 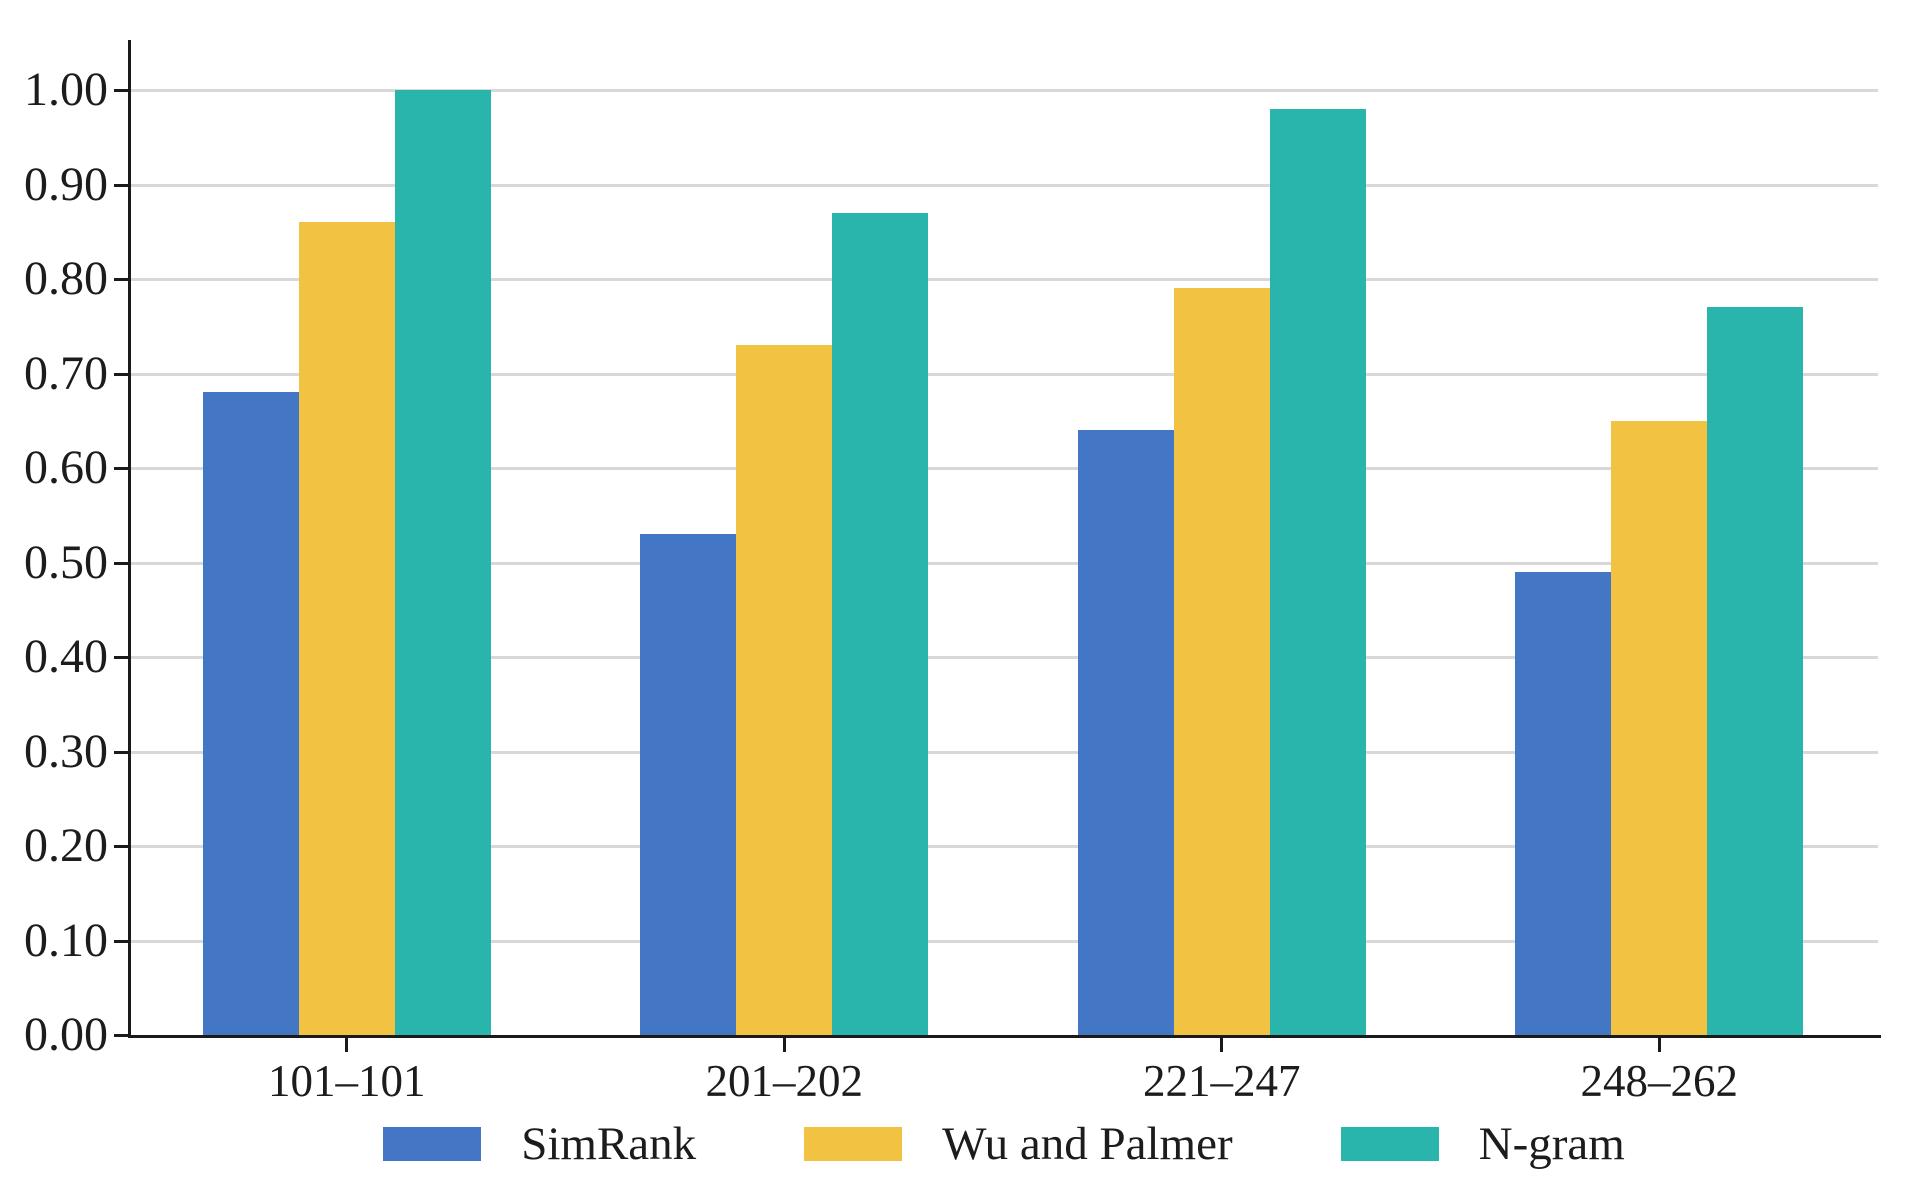 What do you see at coordinates (609, 1144) in the screenshot?
I see `legend-label: SimRank` at bounding box center [609, 1144].